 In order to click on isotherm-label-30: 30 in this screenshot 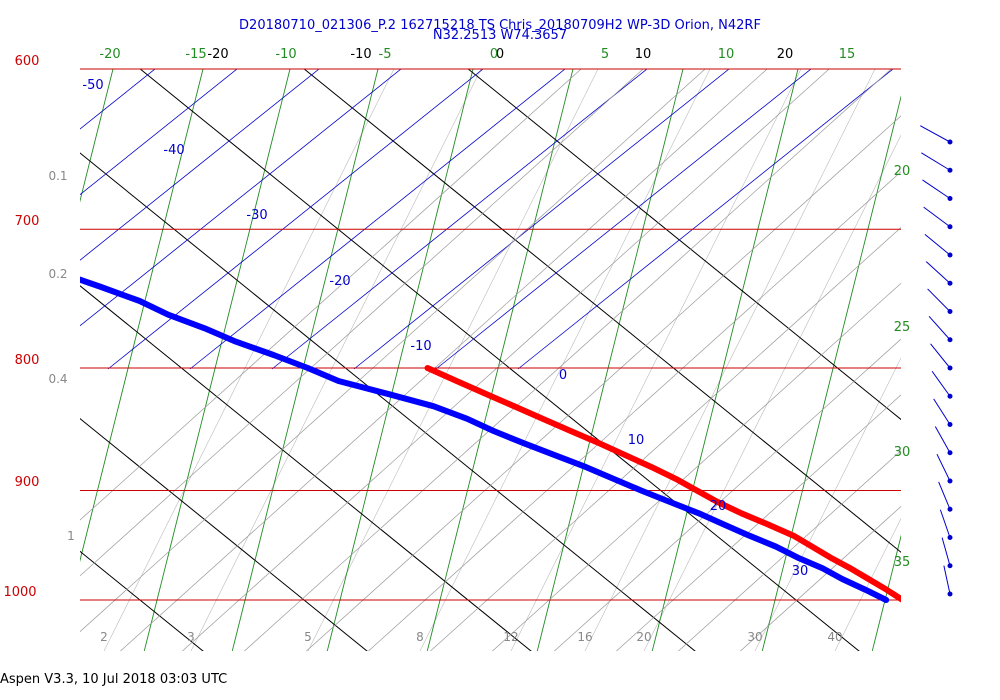, I will do `click(800, 571)`.